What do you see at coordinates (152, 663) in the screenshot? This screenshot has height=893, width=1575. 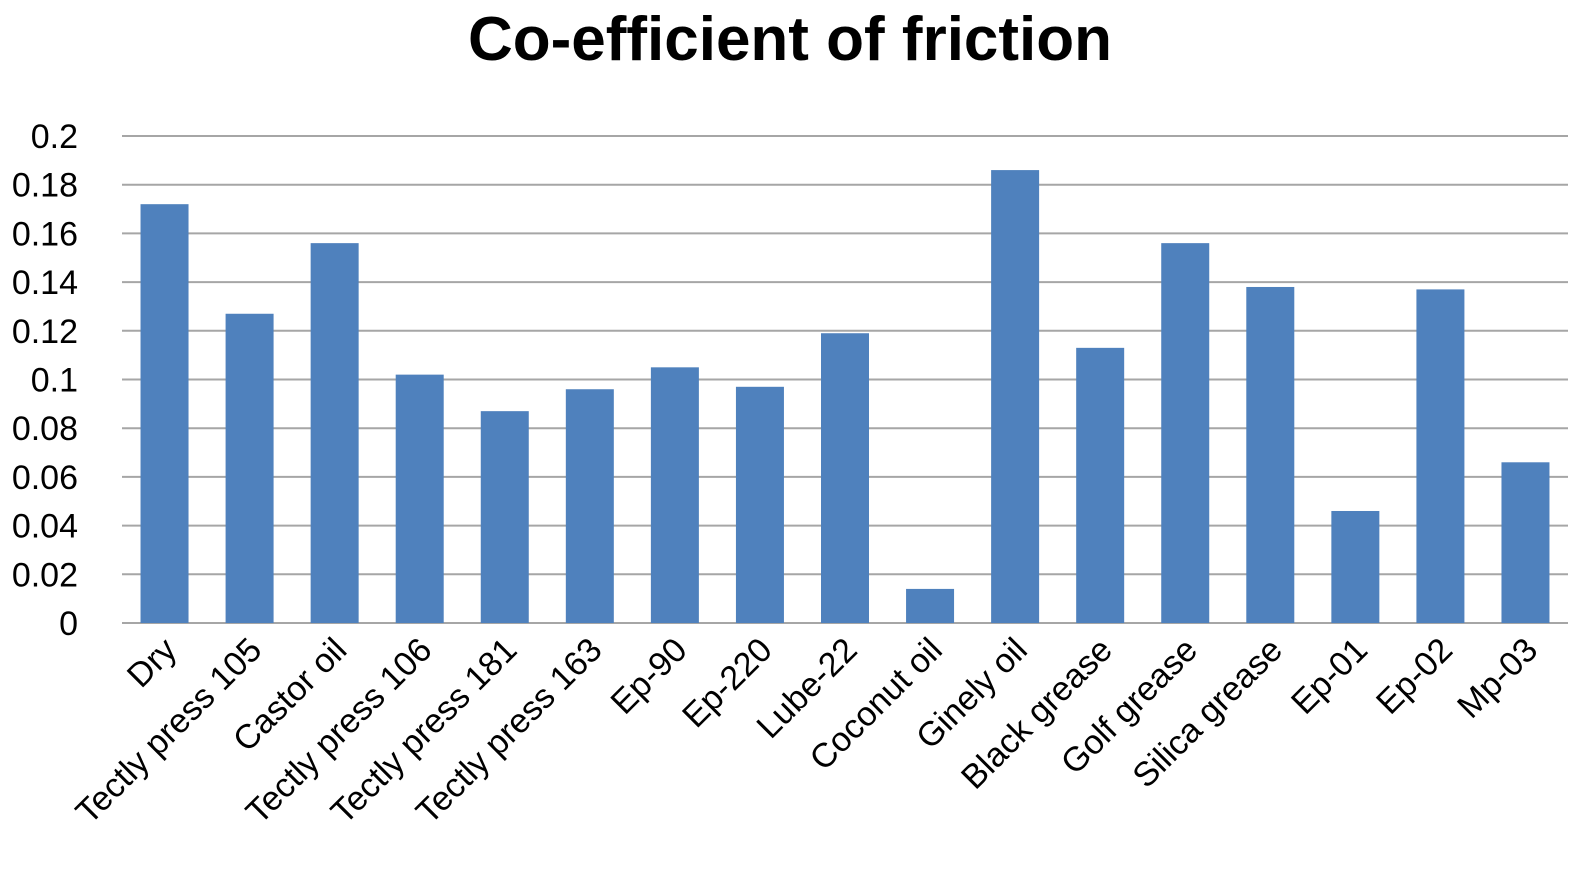 I see `x-tick-label: Dry` at bounding box center [152, 663].